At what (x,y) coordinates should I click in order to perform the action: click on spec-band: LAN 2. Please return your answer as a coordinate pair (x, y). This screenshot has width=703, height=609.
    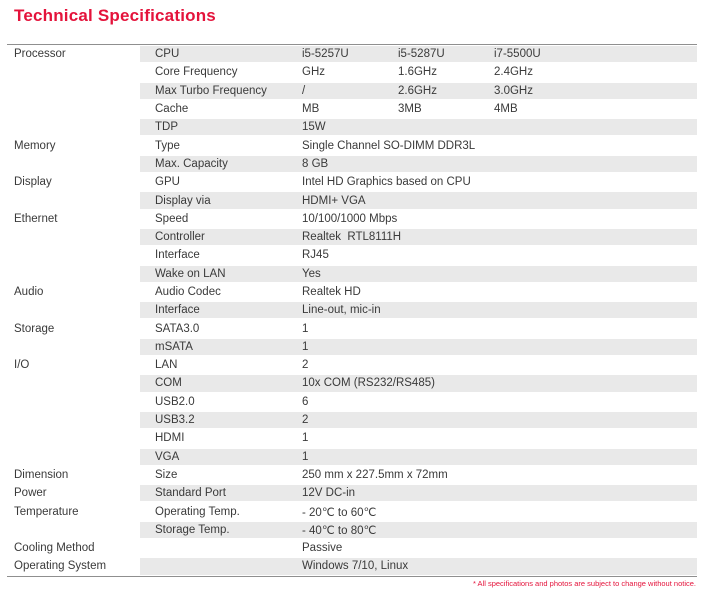
    Looking at the image, I should click on (418, 365).